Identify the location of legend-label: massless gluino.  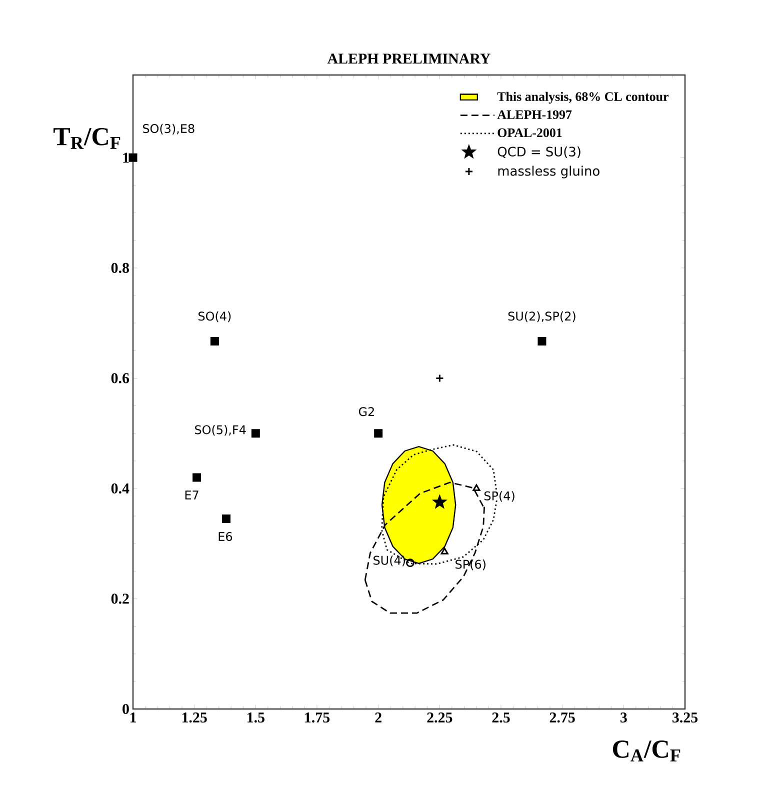
(549, 172).